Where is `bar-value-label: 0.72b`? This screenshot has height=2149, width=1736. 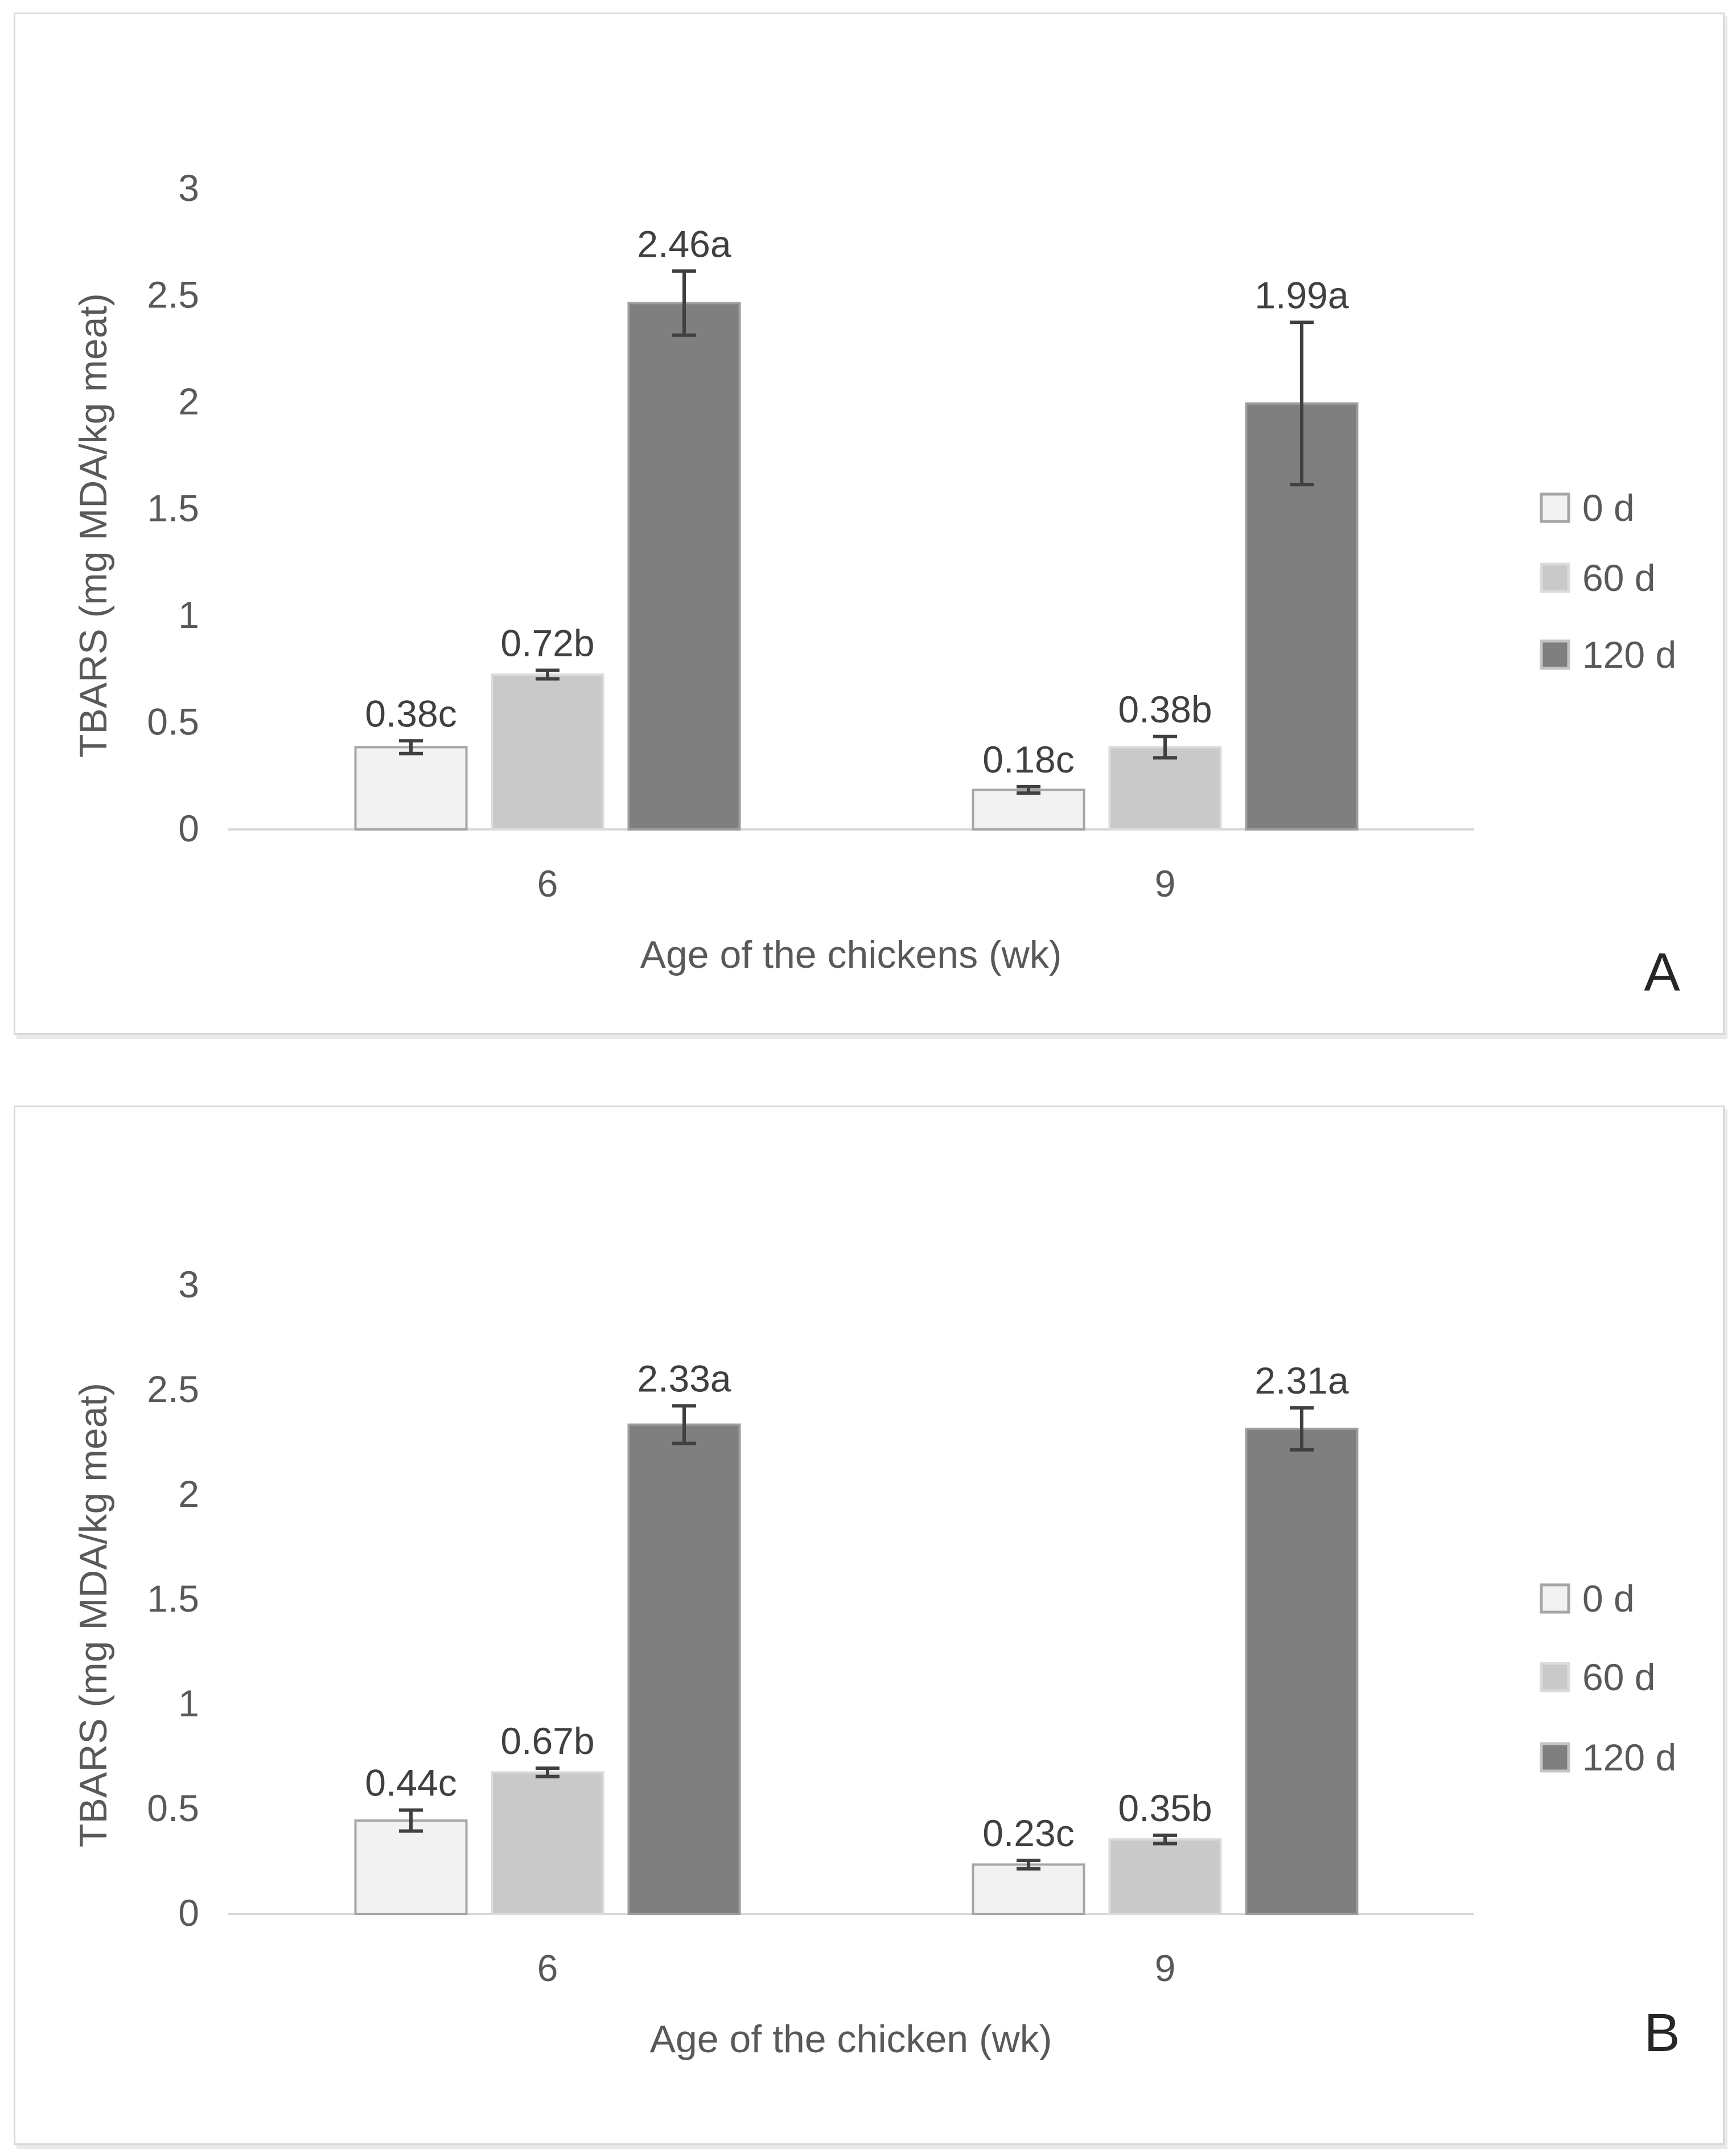
bar-value-label: 0.72b is located at coordinates (547, 643).